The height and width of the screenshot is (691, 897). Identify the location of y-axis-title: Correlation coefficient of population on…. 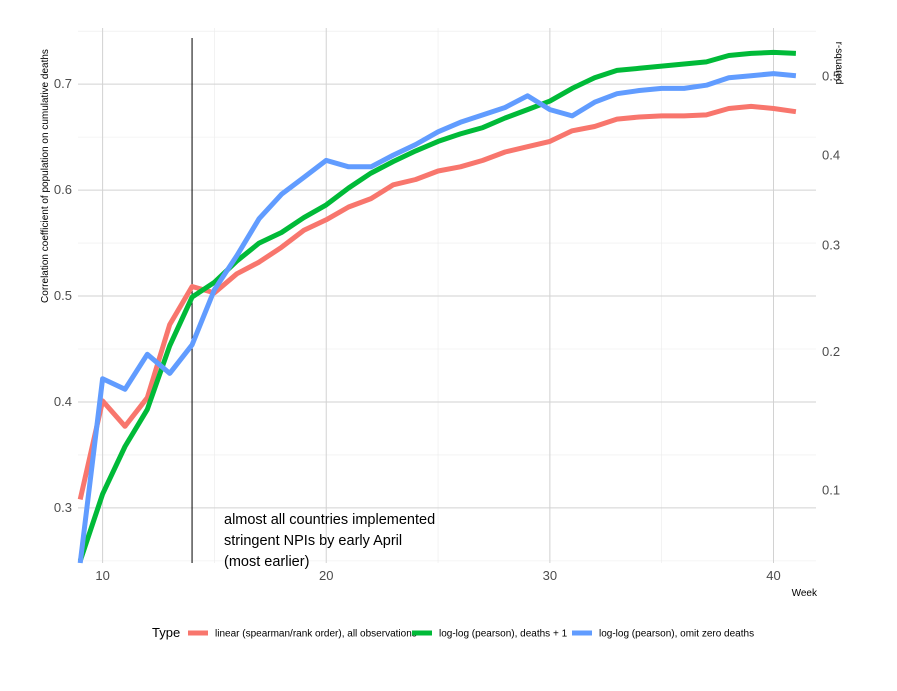
(45, 176).